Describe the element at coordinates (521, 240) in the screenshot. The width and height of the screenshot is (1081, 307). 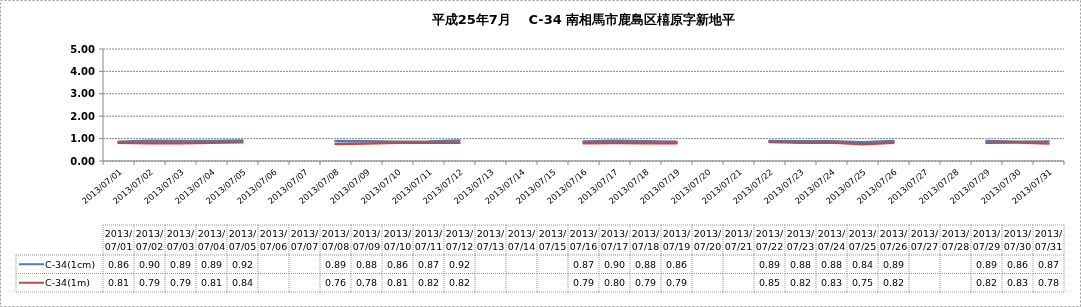
I see `category-label: 2013/07/14` at that location.